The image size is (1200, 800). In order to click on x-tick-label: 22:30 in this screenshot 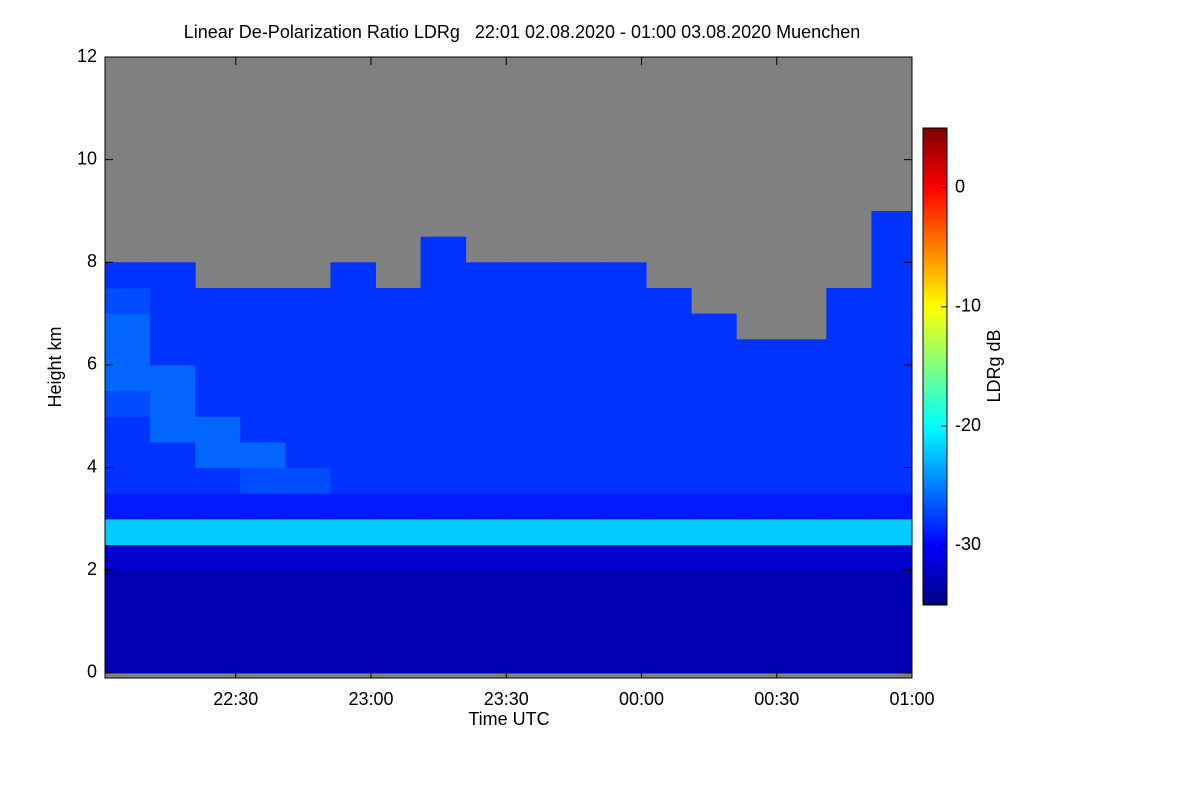, I will do `click(235, 699)`.